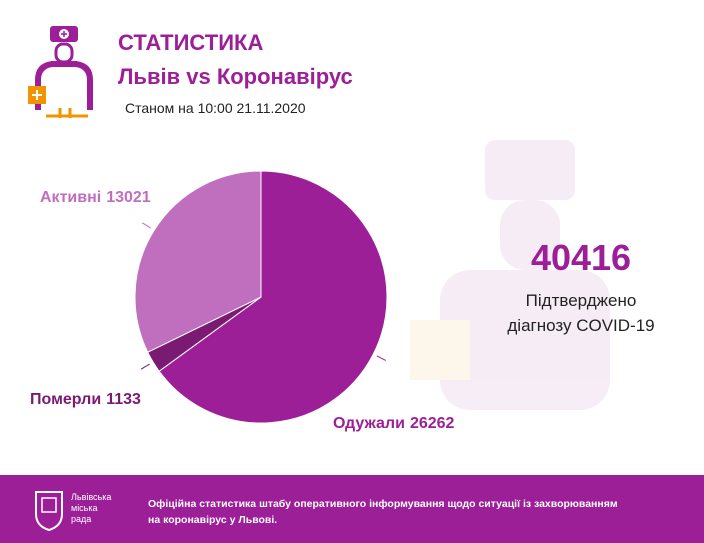 This screenshot has width=704, height=543. What do you see at coordinates (81, 519) in the screenshot?
I see `logo-text: рада` at bounding box center [81, 519].